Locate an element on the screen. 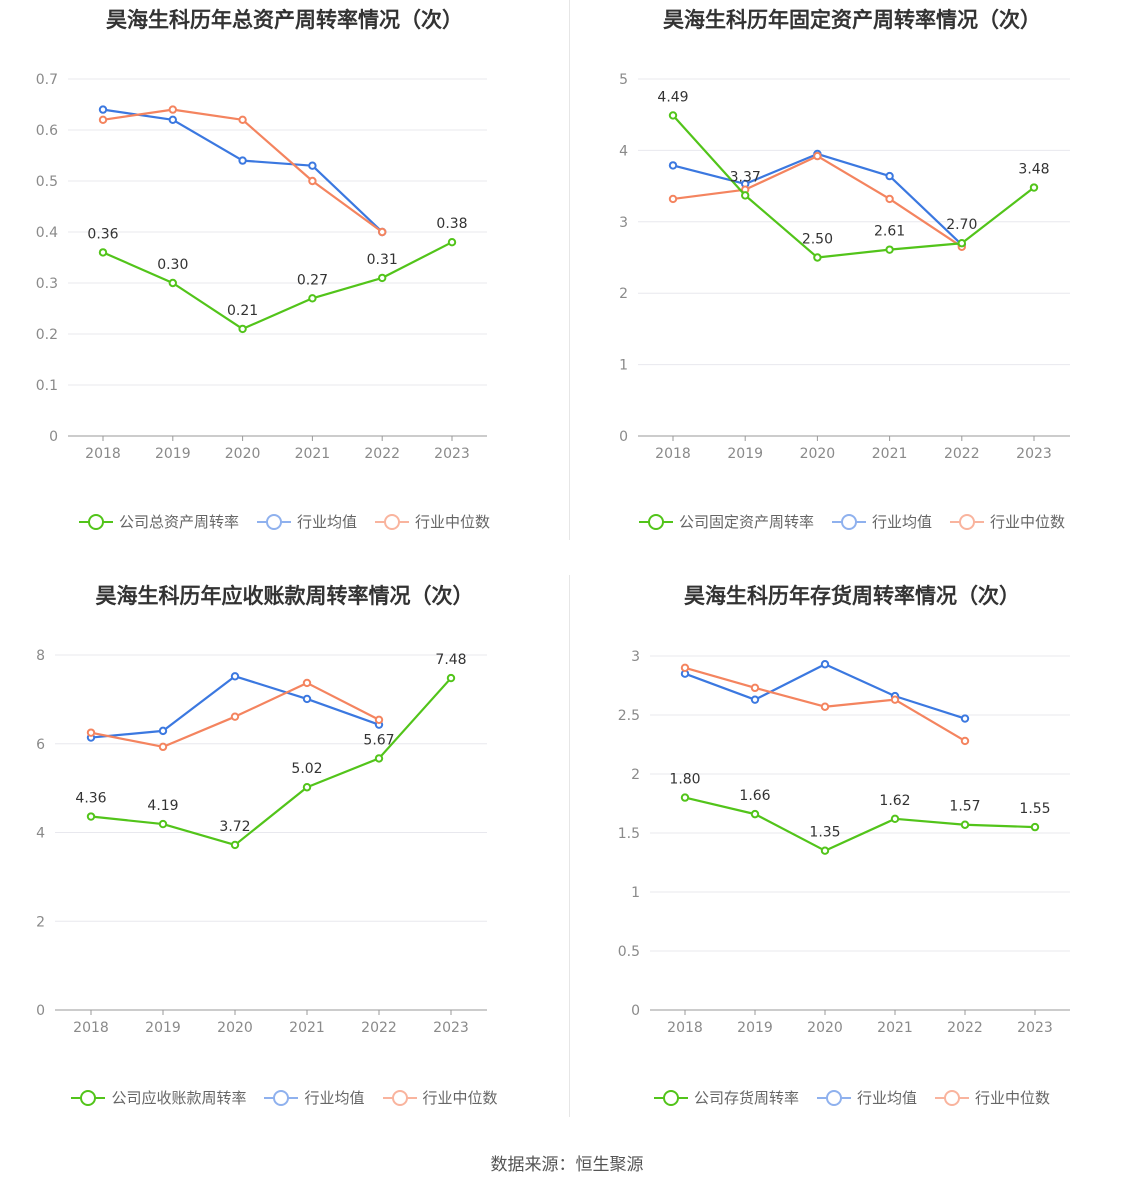  chart-legend: 公司固定资产周转率 行业均值 行业中位数 is located at coordinates (852, 521).